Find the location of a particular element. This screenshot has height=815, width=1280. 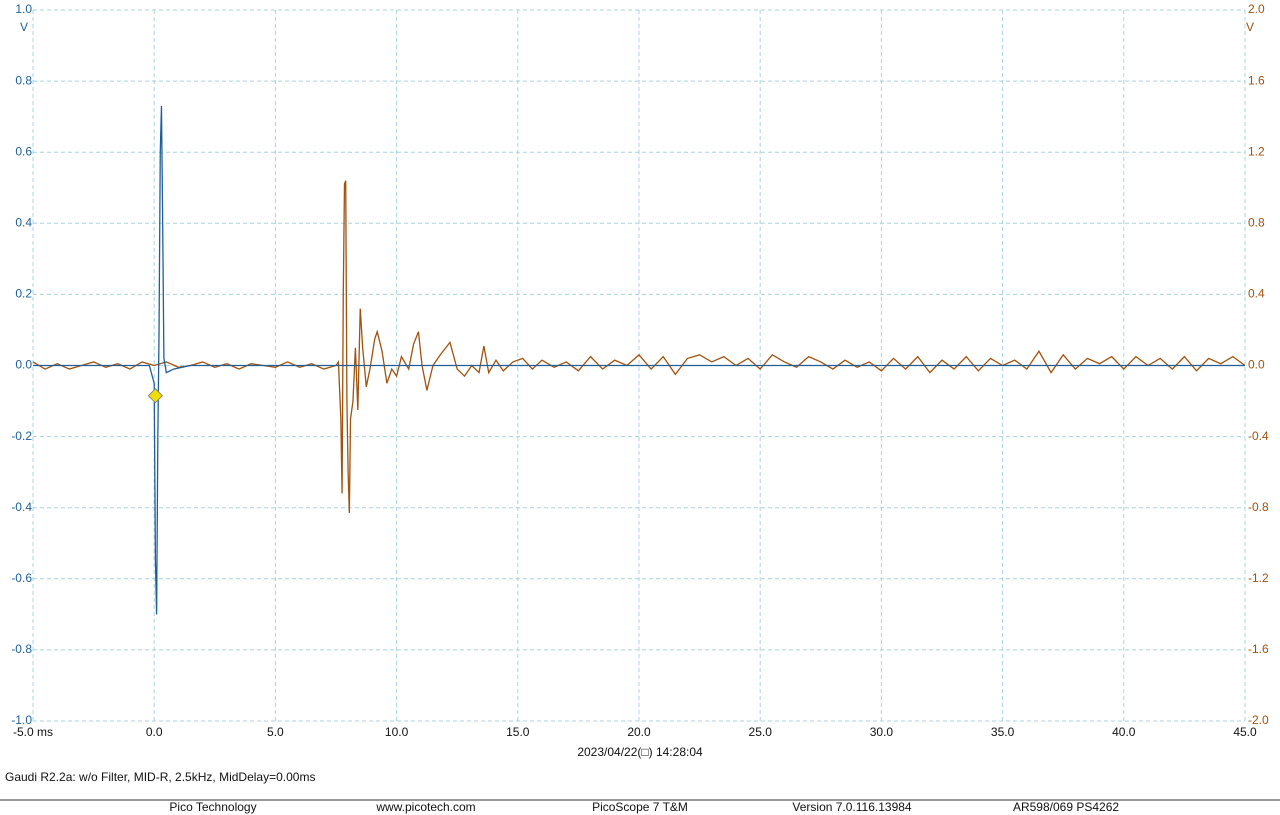

y-tick-label: 1.0 is located at coordinates (23, 9).